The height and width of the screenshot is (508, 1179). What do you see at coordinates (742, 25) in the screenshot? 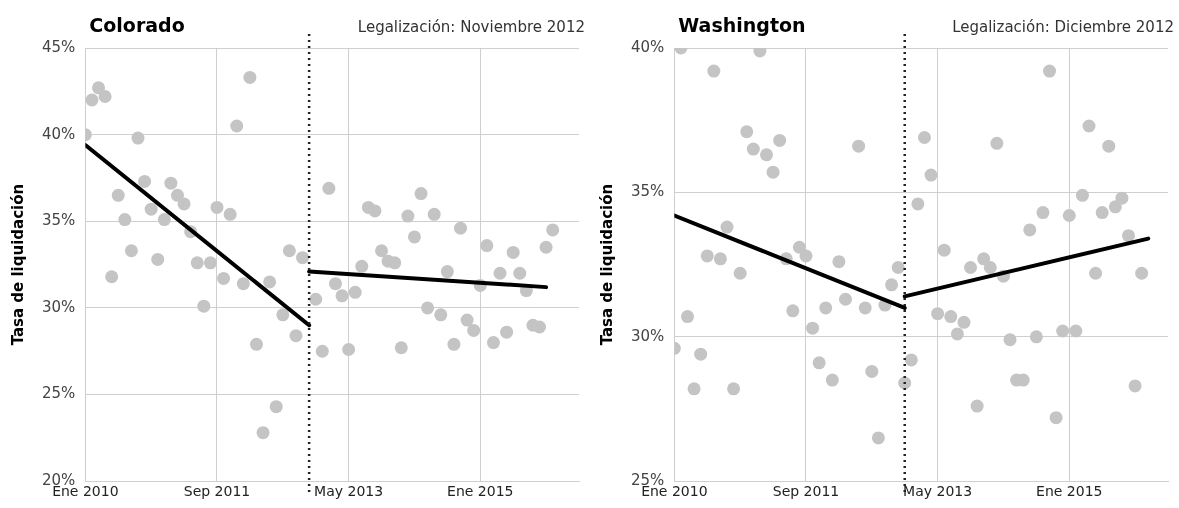
I see `chart-title: Washington` at bounding box center [742, 25].